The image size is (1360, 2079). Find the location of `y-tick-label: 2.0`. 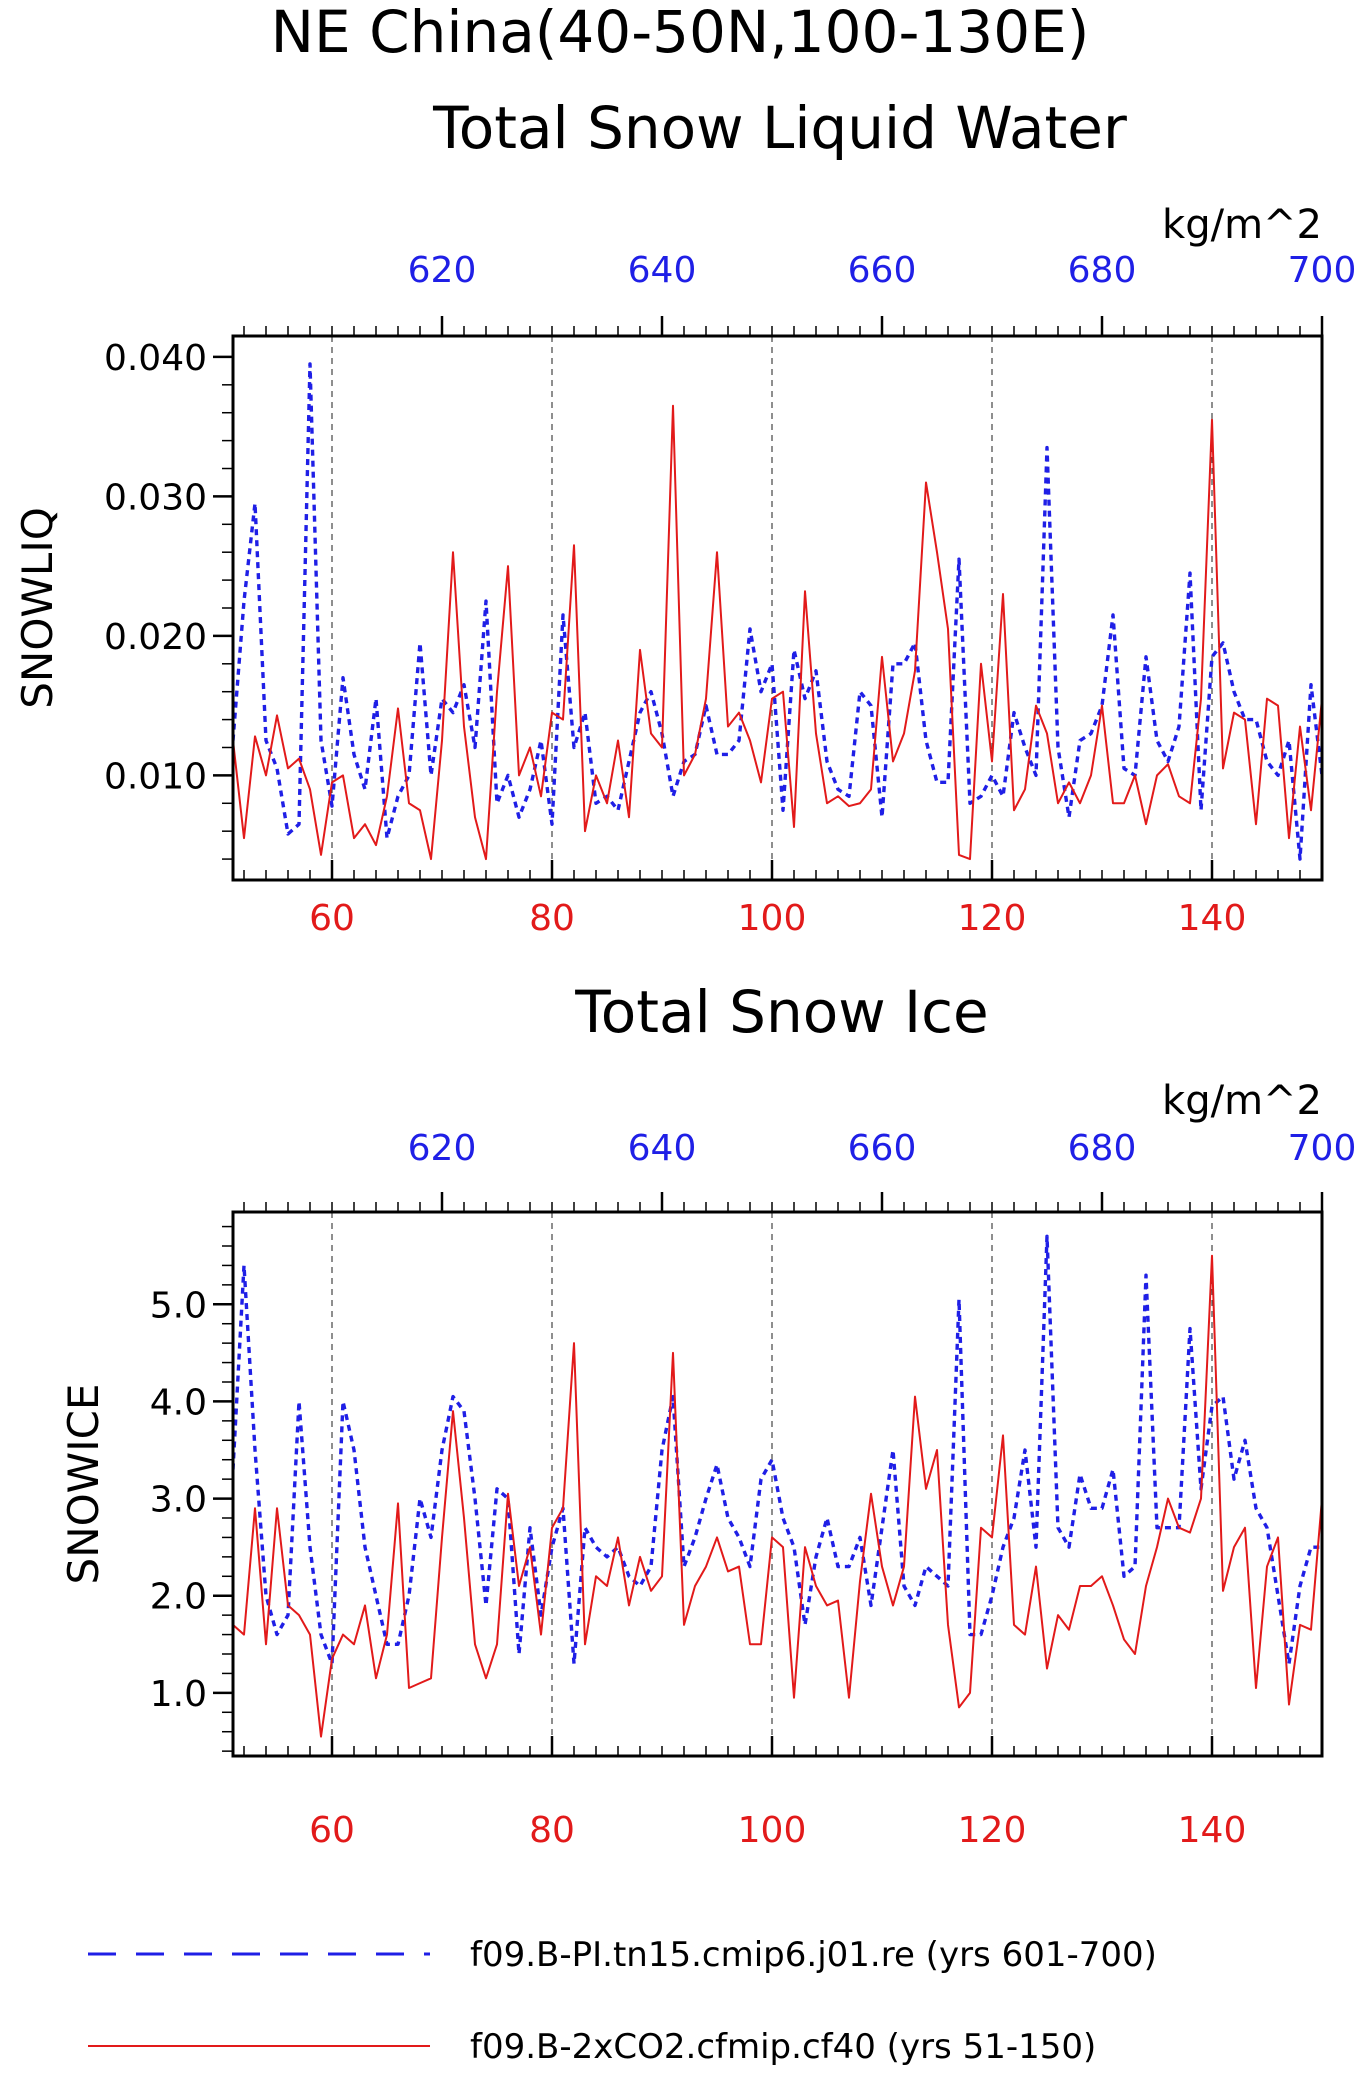

y-tick-label: 2.0 is located at coordinates (178, 1597).